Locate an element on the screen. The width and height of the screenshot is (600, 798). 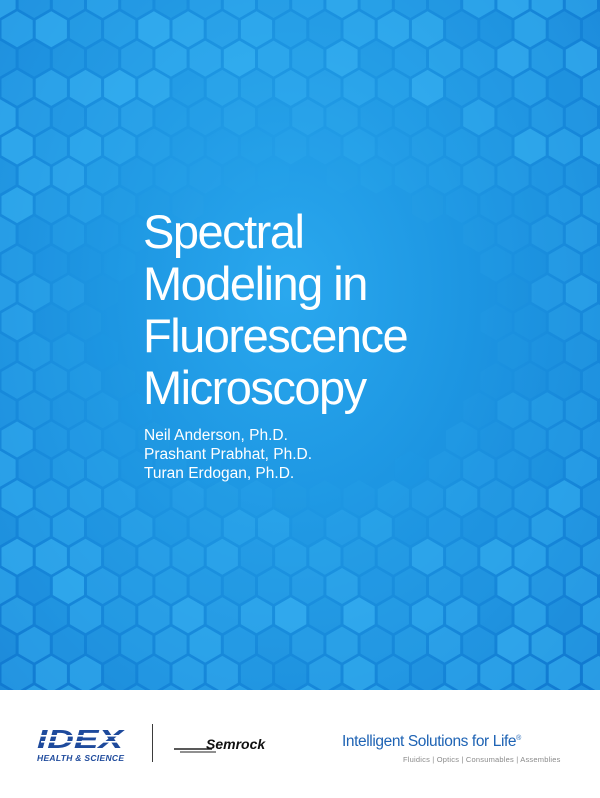
semrock-logo-text: Semrock is located at coordinates (236, 744).